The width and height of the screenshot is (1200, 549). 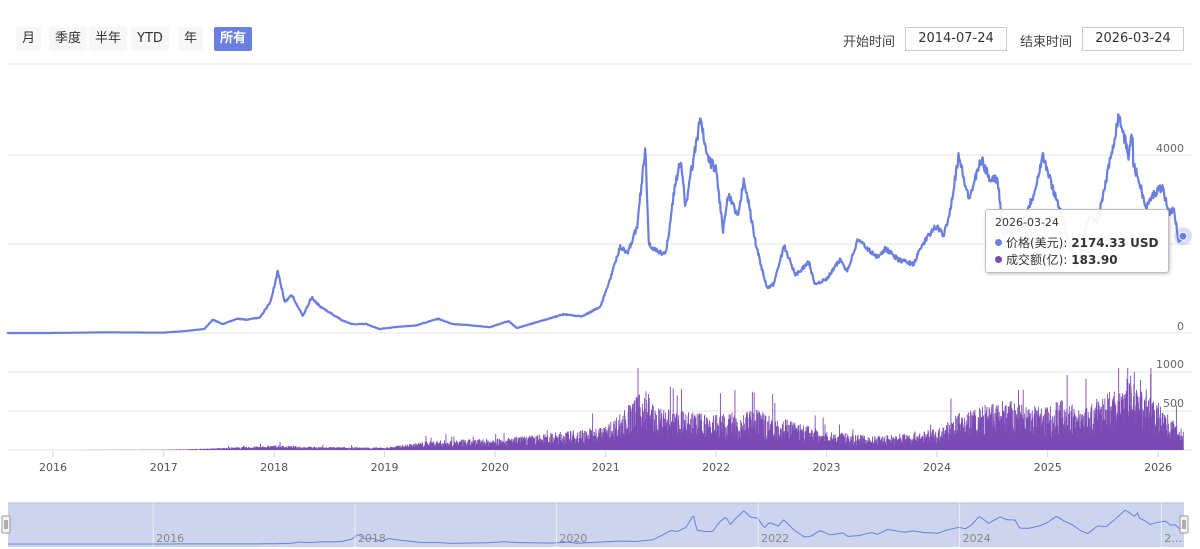 What do you see at coordinates (150, 39) in the screenshot?
I see `range-button-ytd: YTD` at bounding box center [150, 39].